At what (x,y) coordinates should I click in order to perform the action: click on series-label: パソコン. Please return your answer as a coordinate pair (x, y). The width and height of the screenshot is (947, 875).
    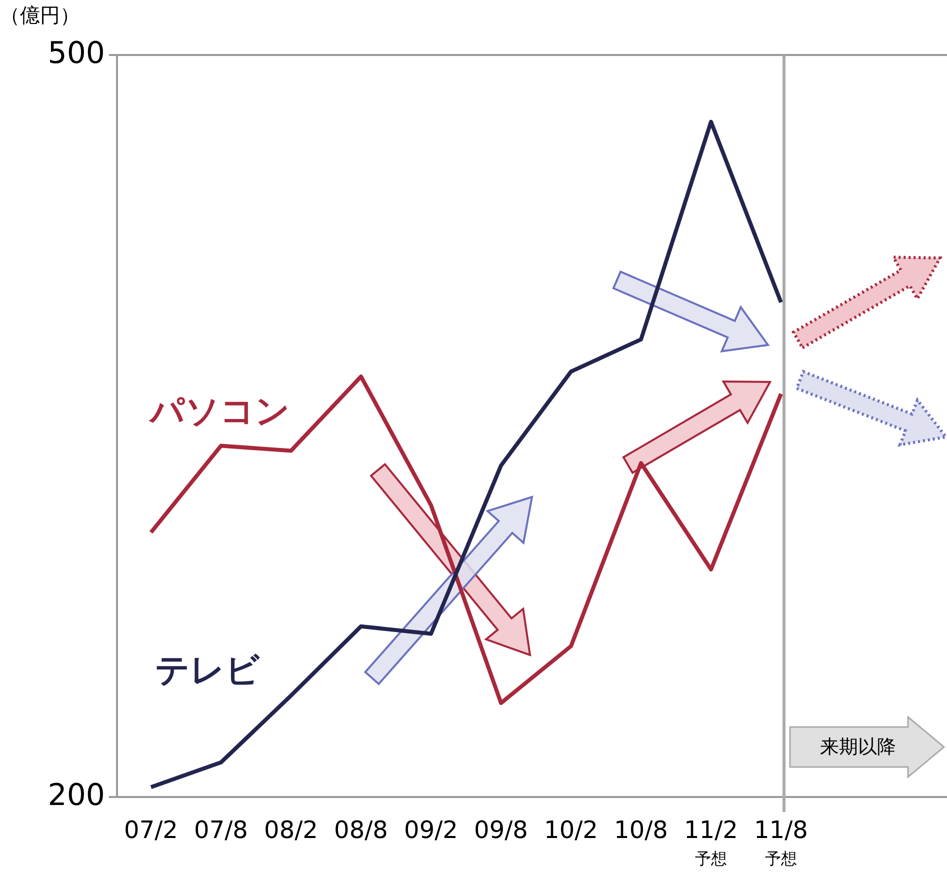
    Looking at the image, I should click on (219, 411).